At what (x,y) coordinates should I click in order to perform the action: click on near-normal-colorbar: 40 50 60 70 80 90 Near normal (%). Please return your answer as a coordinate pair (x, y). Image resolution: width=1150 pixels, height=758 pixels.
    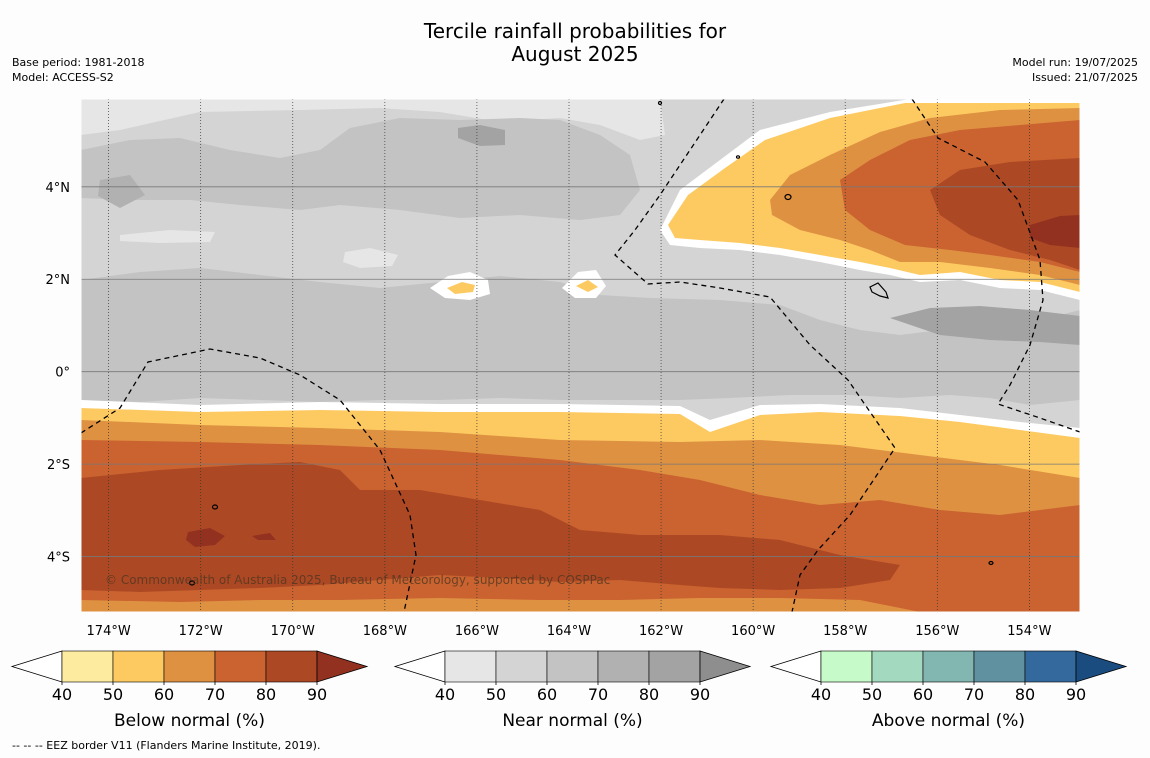
    Looking at the image, I should click on (572, 690).